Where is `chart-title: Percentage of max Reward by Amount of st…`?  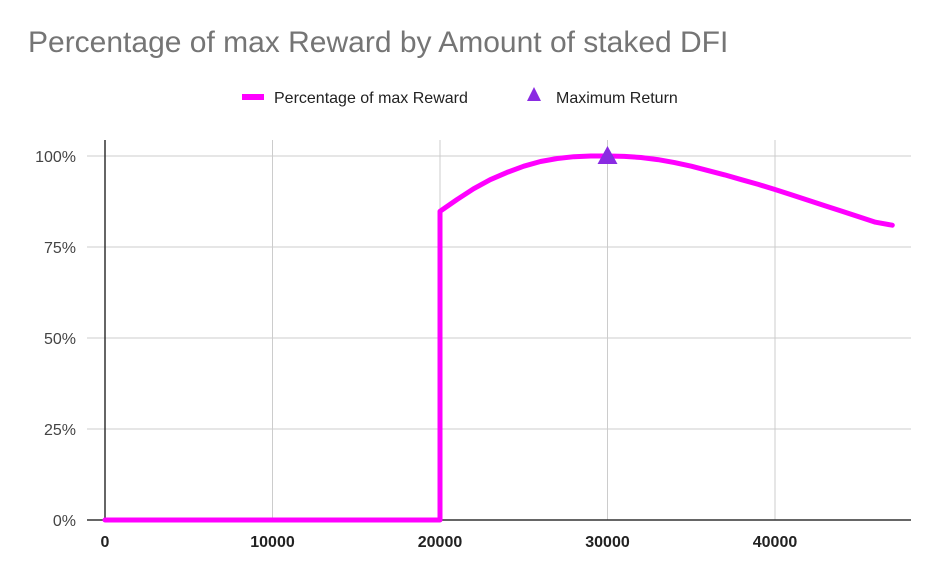
chart-title: Percentage of max Reward by Amount of st… is located at coordinates (378, 42).